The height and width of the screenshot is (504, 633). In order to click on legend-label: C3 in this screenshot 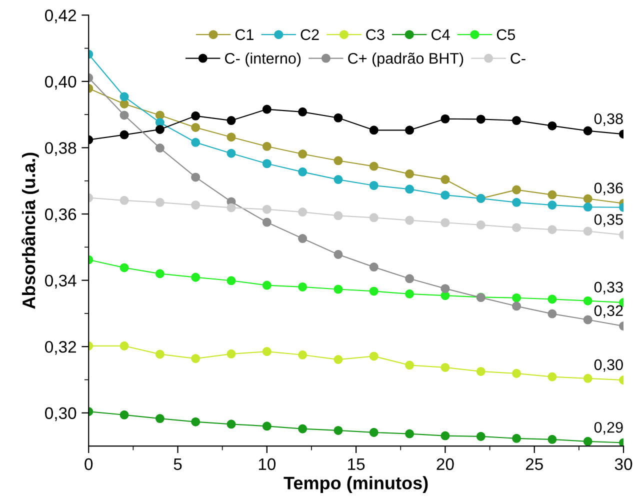, I will do `click(375, 34)`.